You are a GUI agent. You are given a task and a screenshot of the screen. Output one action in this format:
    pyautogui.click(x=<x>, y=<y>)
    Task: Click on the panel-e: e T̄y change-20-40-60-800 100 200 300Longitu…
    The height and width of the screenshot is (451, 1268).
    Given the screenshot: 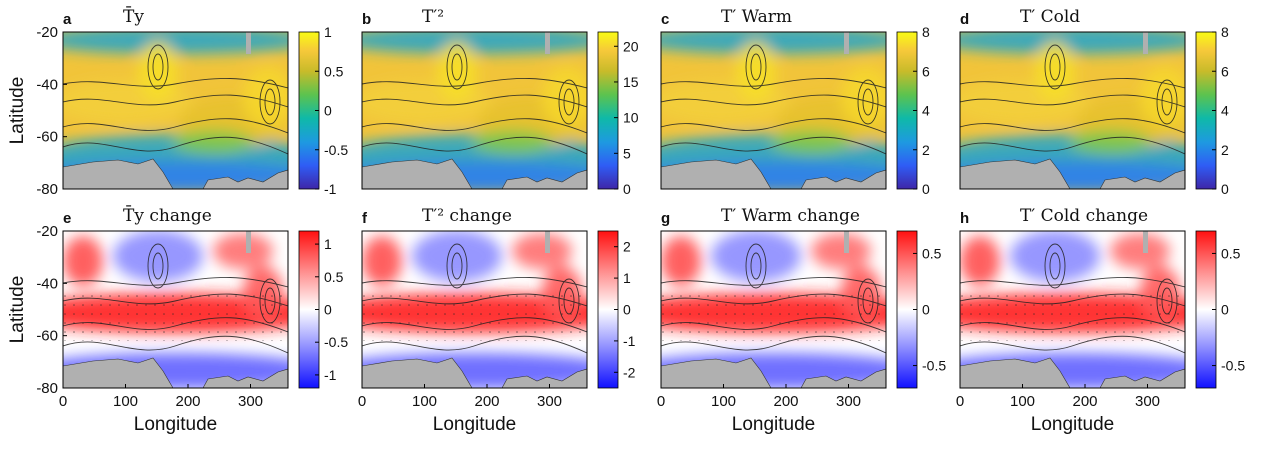 What is the action you would take?
    pyautogui.click(x=177, y=319)
    